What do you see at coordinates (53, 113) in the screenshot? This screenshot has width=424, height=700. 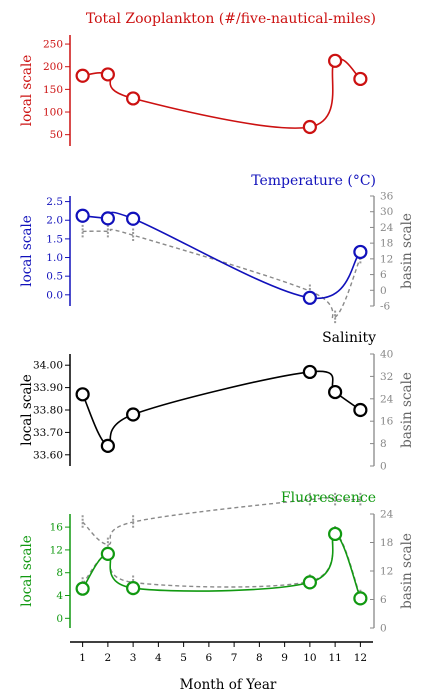 I see `left-tick-label: 100` at bounding box center [53, 113].